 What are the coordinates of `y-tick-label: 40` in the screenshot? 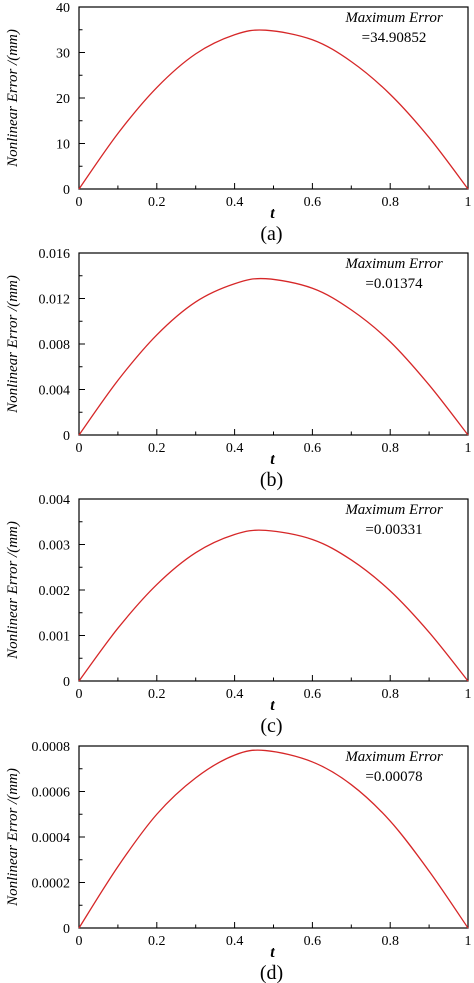 It's located at (63, 8).